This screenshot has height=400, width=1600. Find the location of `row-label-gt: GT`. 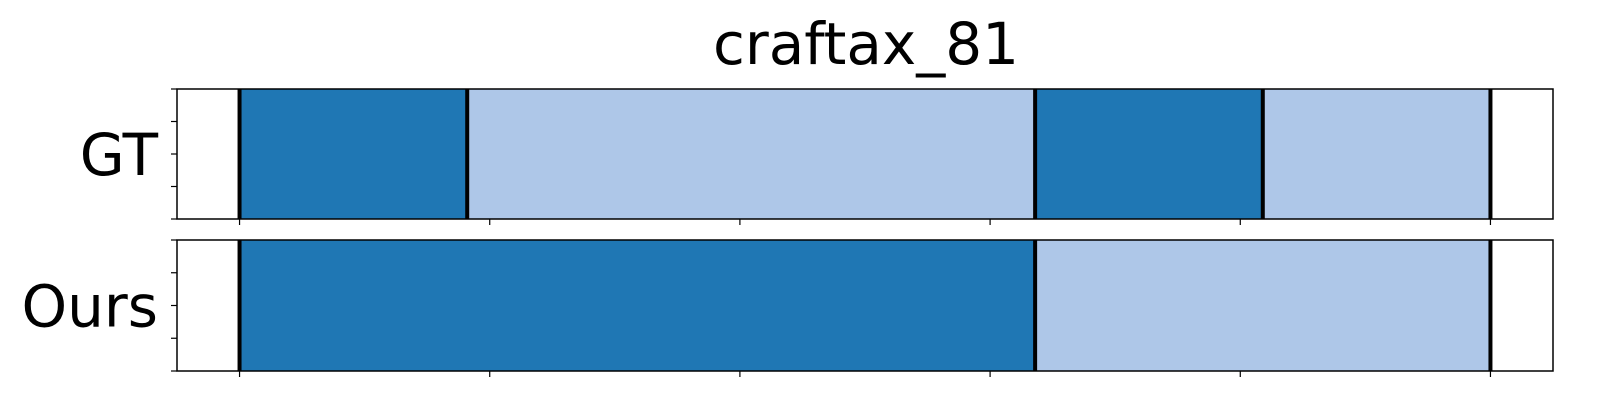

row-label-gt: GT is located at coordinates (119, 155).